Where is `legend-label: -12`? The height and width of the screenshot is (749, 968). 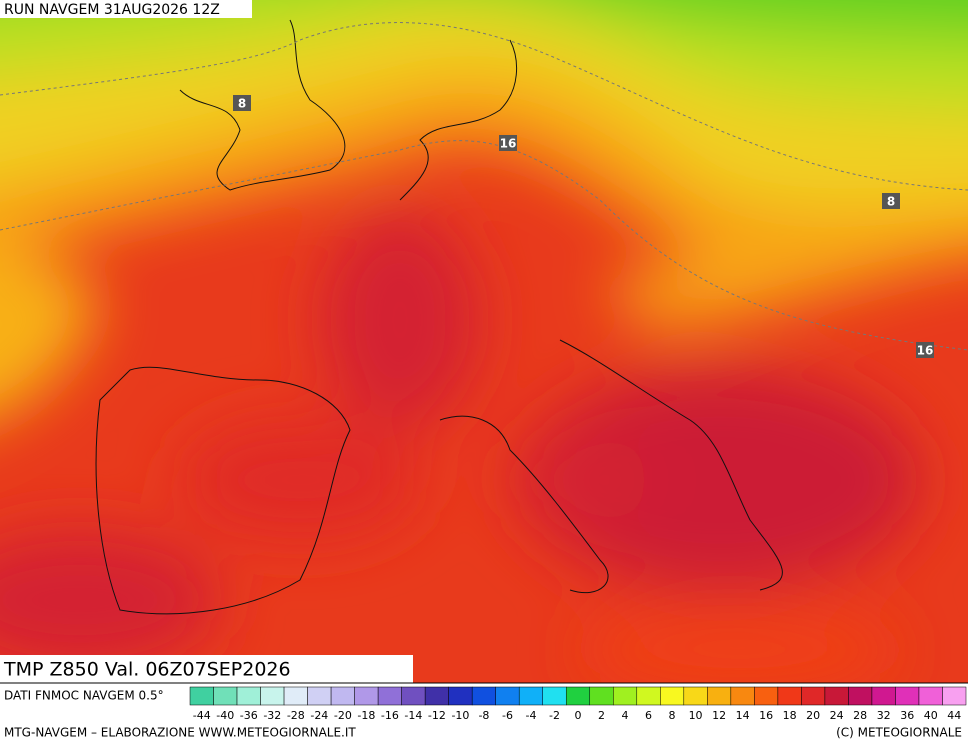 legend-label: -12 is located at coordinates (437, 715).